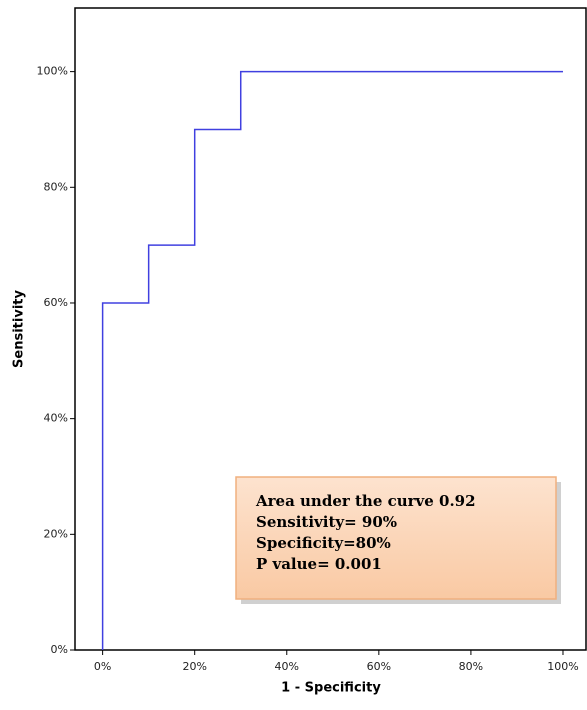 The image size is (587, 710). What do you see at coordinates (379, 666) in the screenshot?
I see `x-tick-label: 60%` at bounding box center [379, 666].